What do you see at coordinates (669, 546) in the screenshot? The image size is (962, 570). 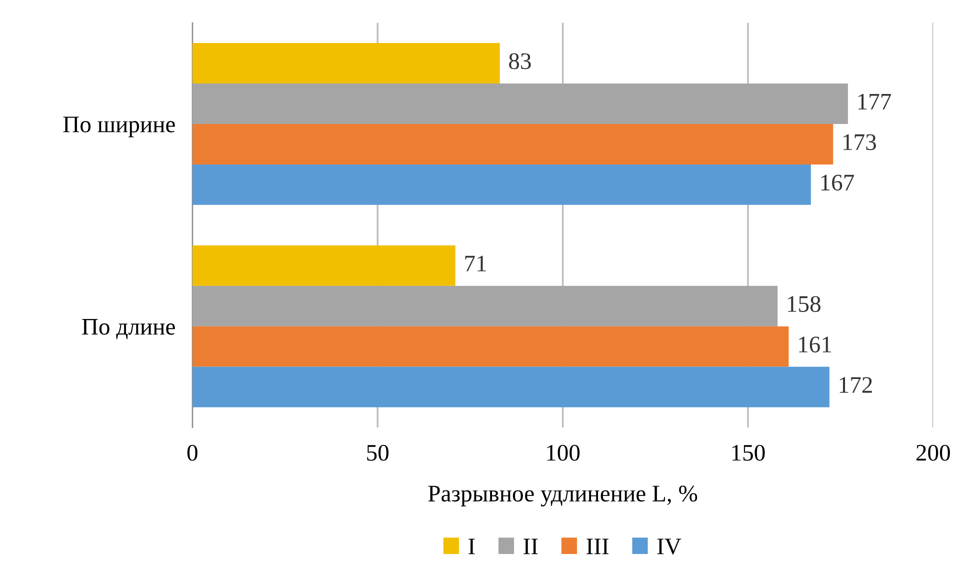 I see `legend-label: IV` at bounding box center [669, 546].